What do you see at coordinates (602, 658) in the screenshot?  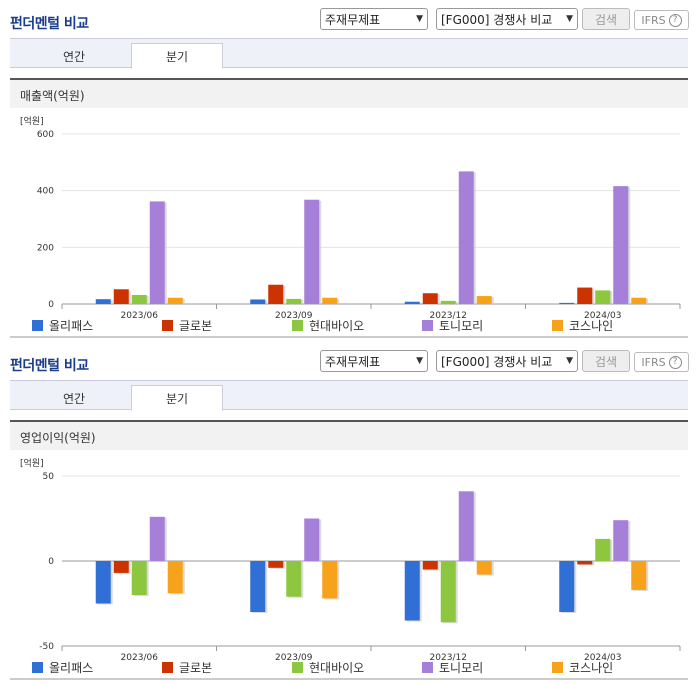 I see `x-tick-label: 2024/03` at bounding box center [602, 658].